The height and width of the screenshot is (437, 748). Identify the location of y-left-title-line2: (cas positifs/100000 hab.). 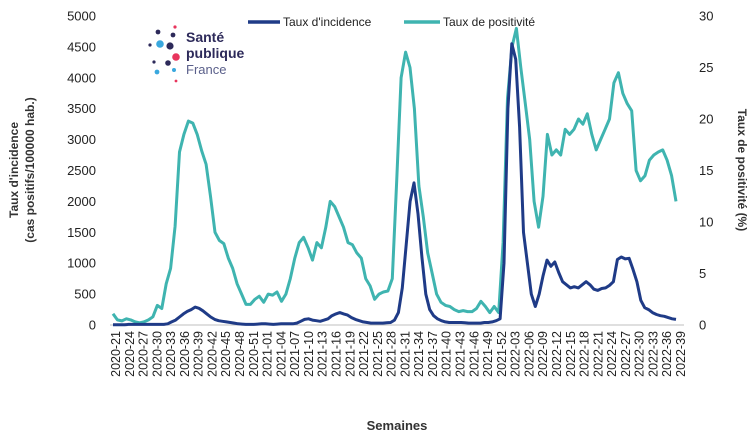
(30, 169).